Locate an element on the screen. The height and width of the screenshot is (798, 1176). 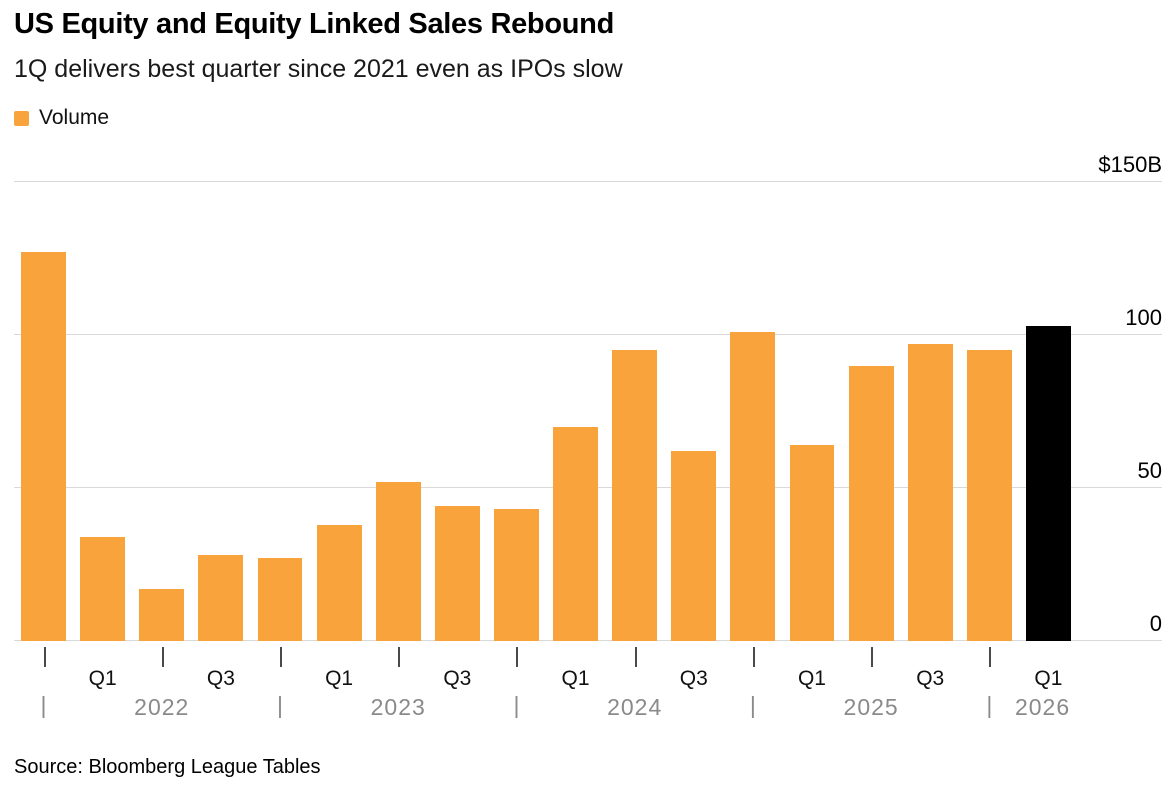
year-delimiter-2022: | is located at coordinates (43, 705).